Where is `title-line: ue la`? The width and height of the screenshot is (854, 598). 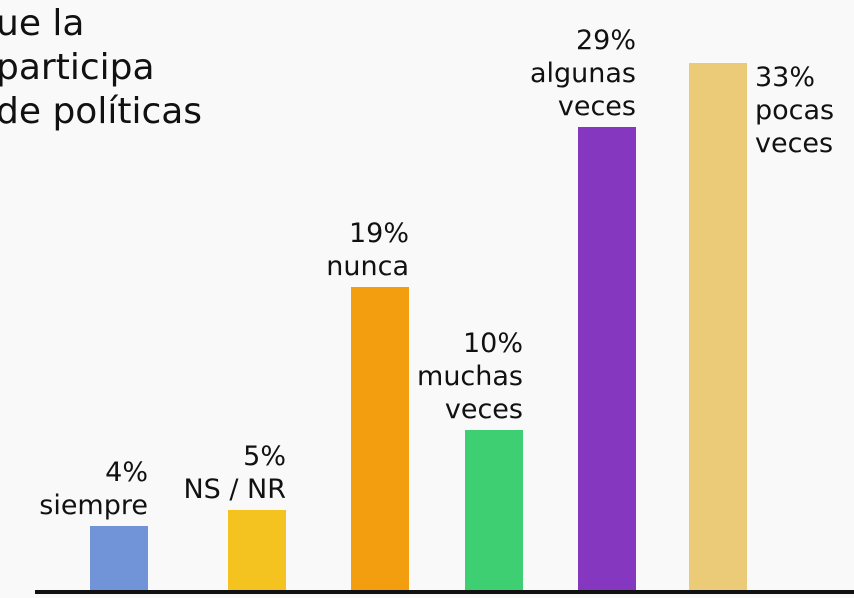
title-line: ue la is located at coordinates (42, 23).